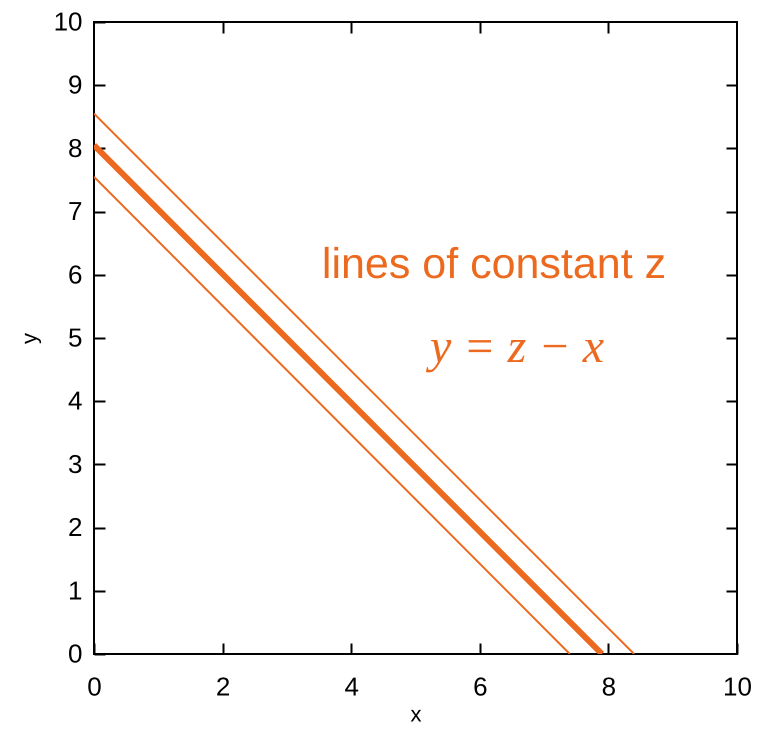 The image size is (758, 731). What do you see at coordinates (737, 687) in the screenshot?
I see `x-tick-label: 10` at bounding box center [737, 687].